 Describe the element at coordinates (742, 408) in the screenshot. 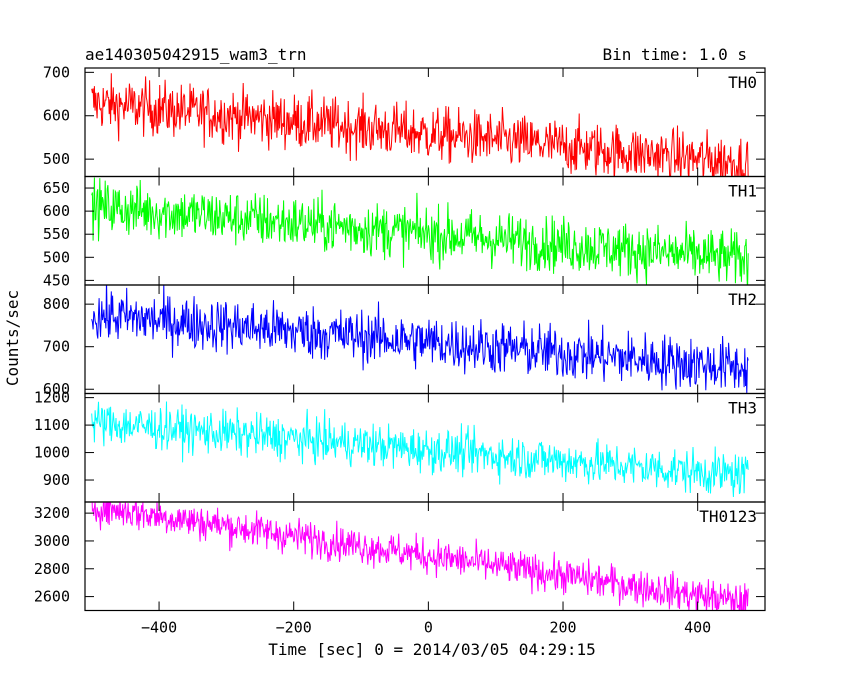

I see `series-label: TH3` at that location.